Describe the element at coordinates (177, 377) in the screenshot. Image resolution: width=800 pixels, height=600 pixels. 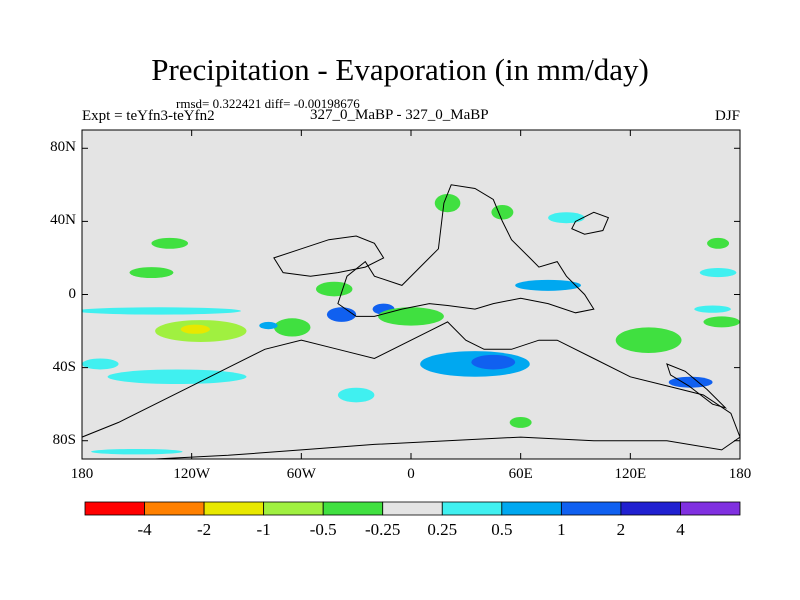
I see `region-south-pacific-wet` at that location.